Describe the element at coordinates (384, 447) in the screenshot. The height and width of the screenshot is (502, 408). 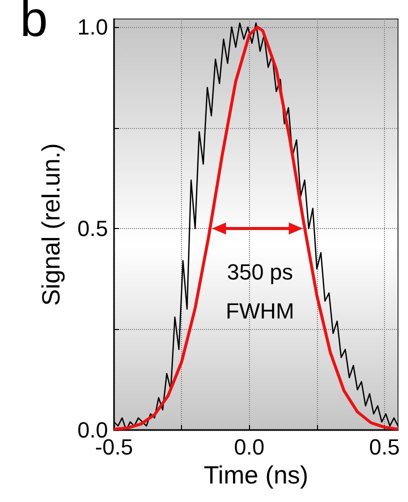
I see `x-tick-label: 0.5` at that location.